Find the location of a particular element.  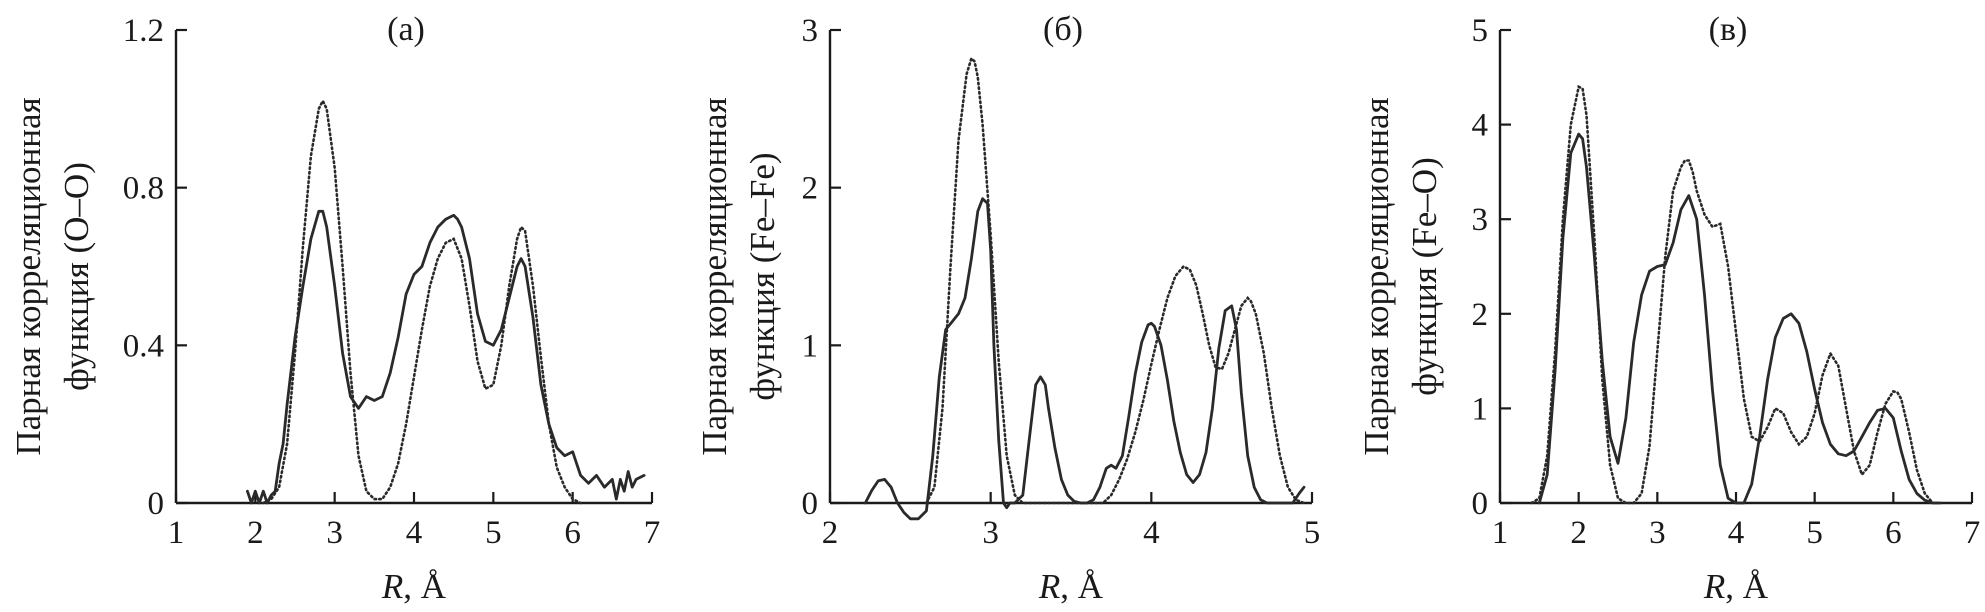

y-axis-title: функция (O–O) is located at coordinates (76, 276).